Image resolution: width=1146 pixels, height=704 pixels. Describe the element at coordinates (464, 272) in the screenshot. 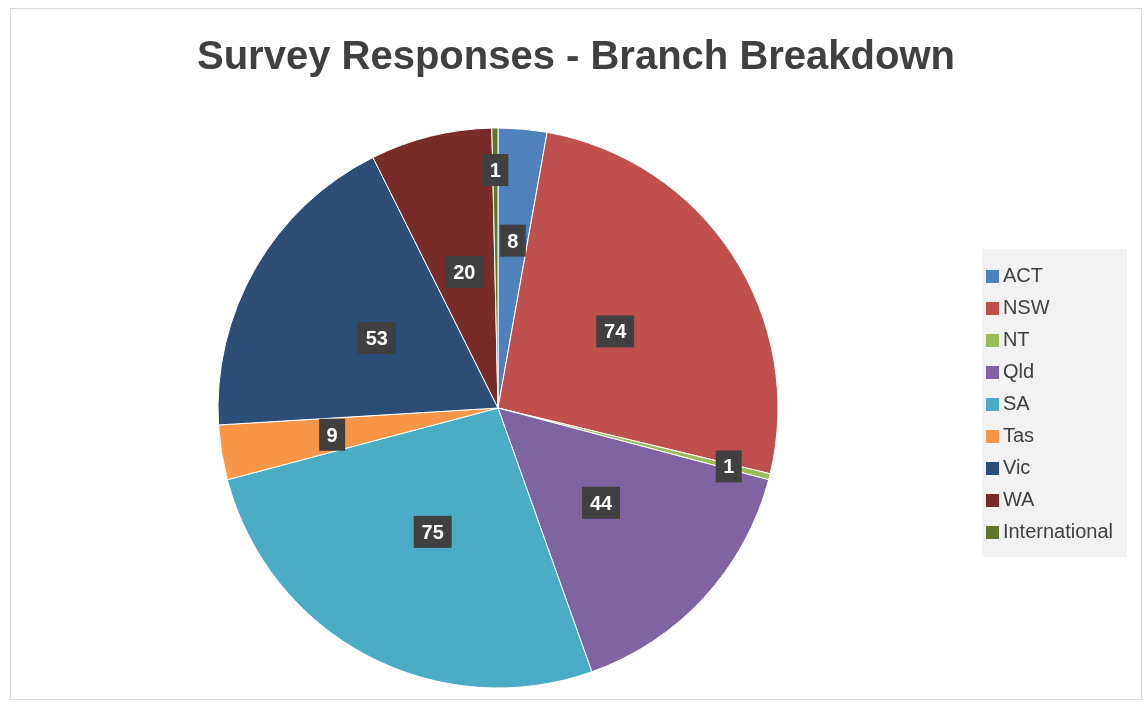

I see `data-label: 20` at that location.